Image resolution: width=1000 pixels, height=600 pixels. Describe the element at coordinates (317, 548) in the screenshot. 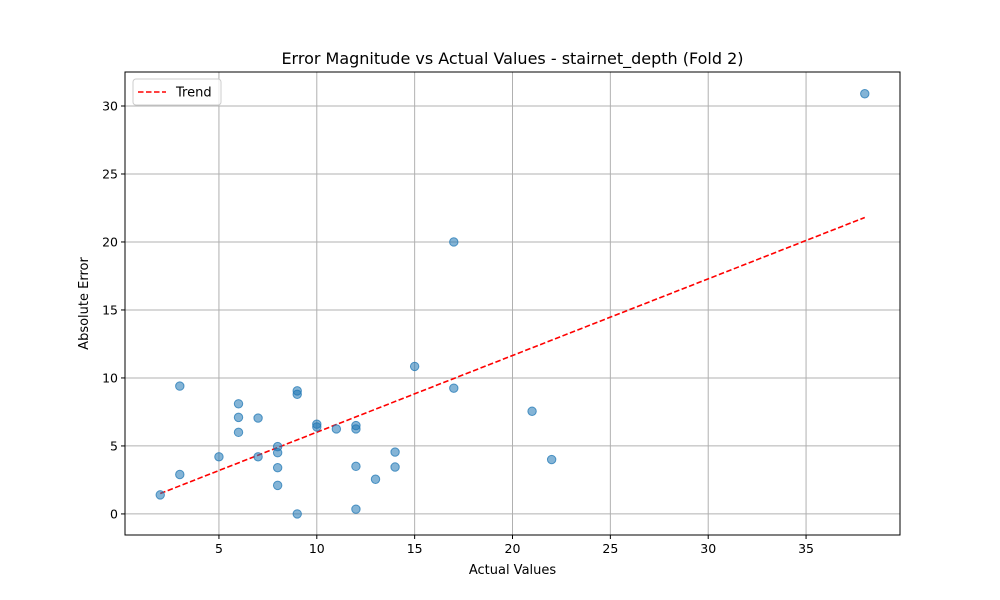

I see `x-tick-label: 10` at that location.